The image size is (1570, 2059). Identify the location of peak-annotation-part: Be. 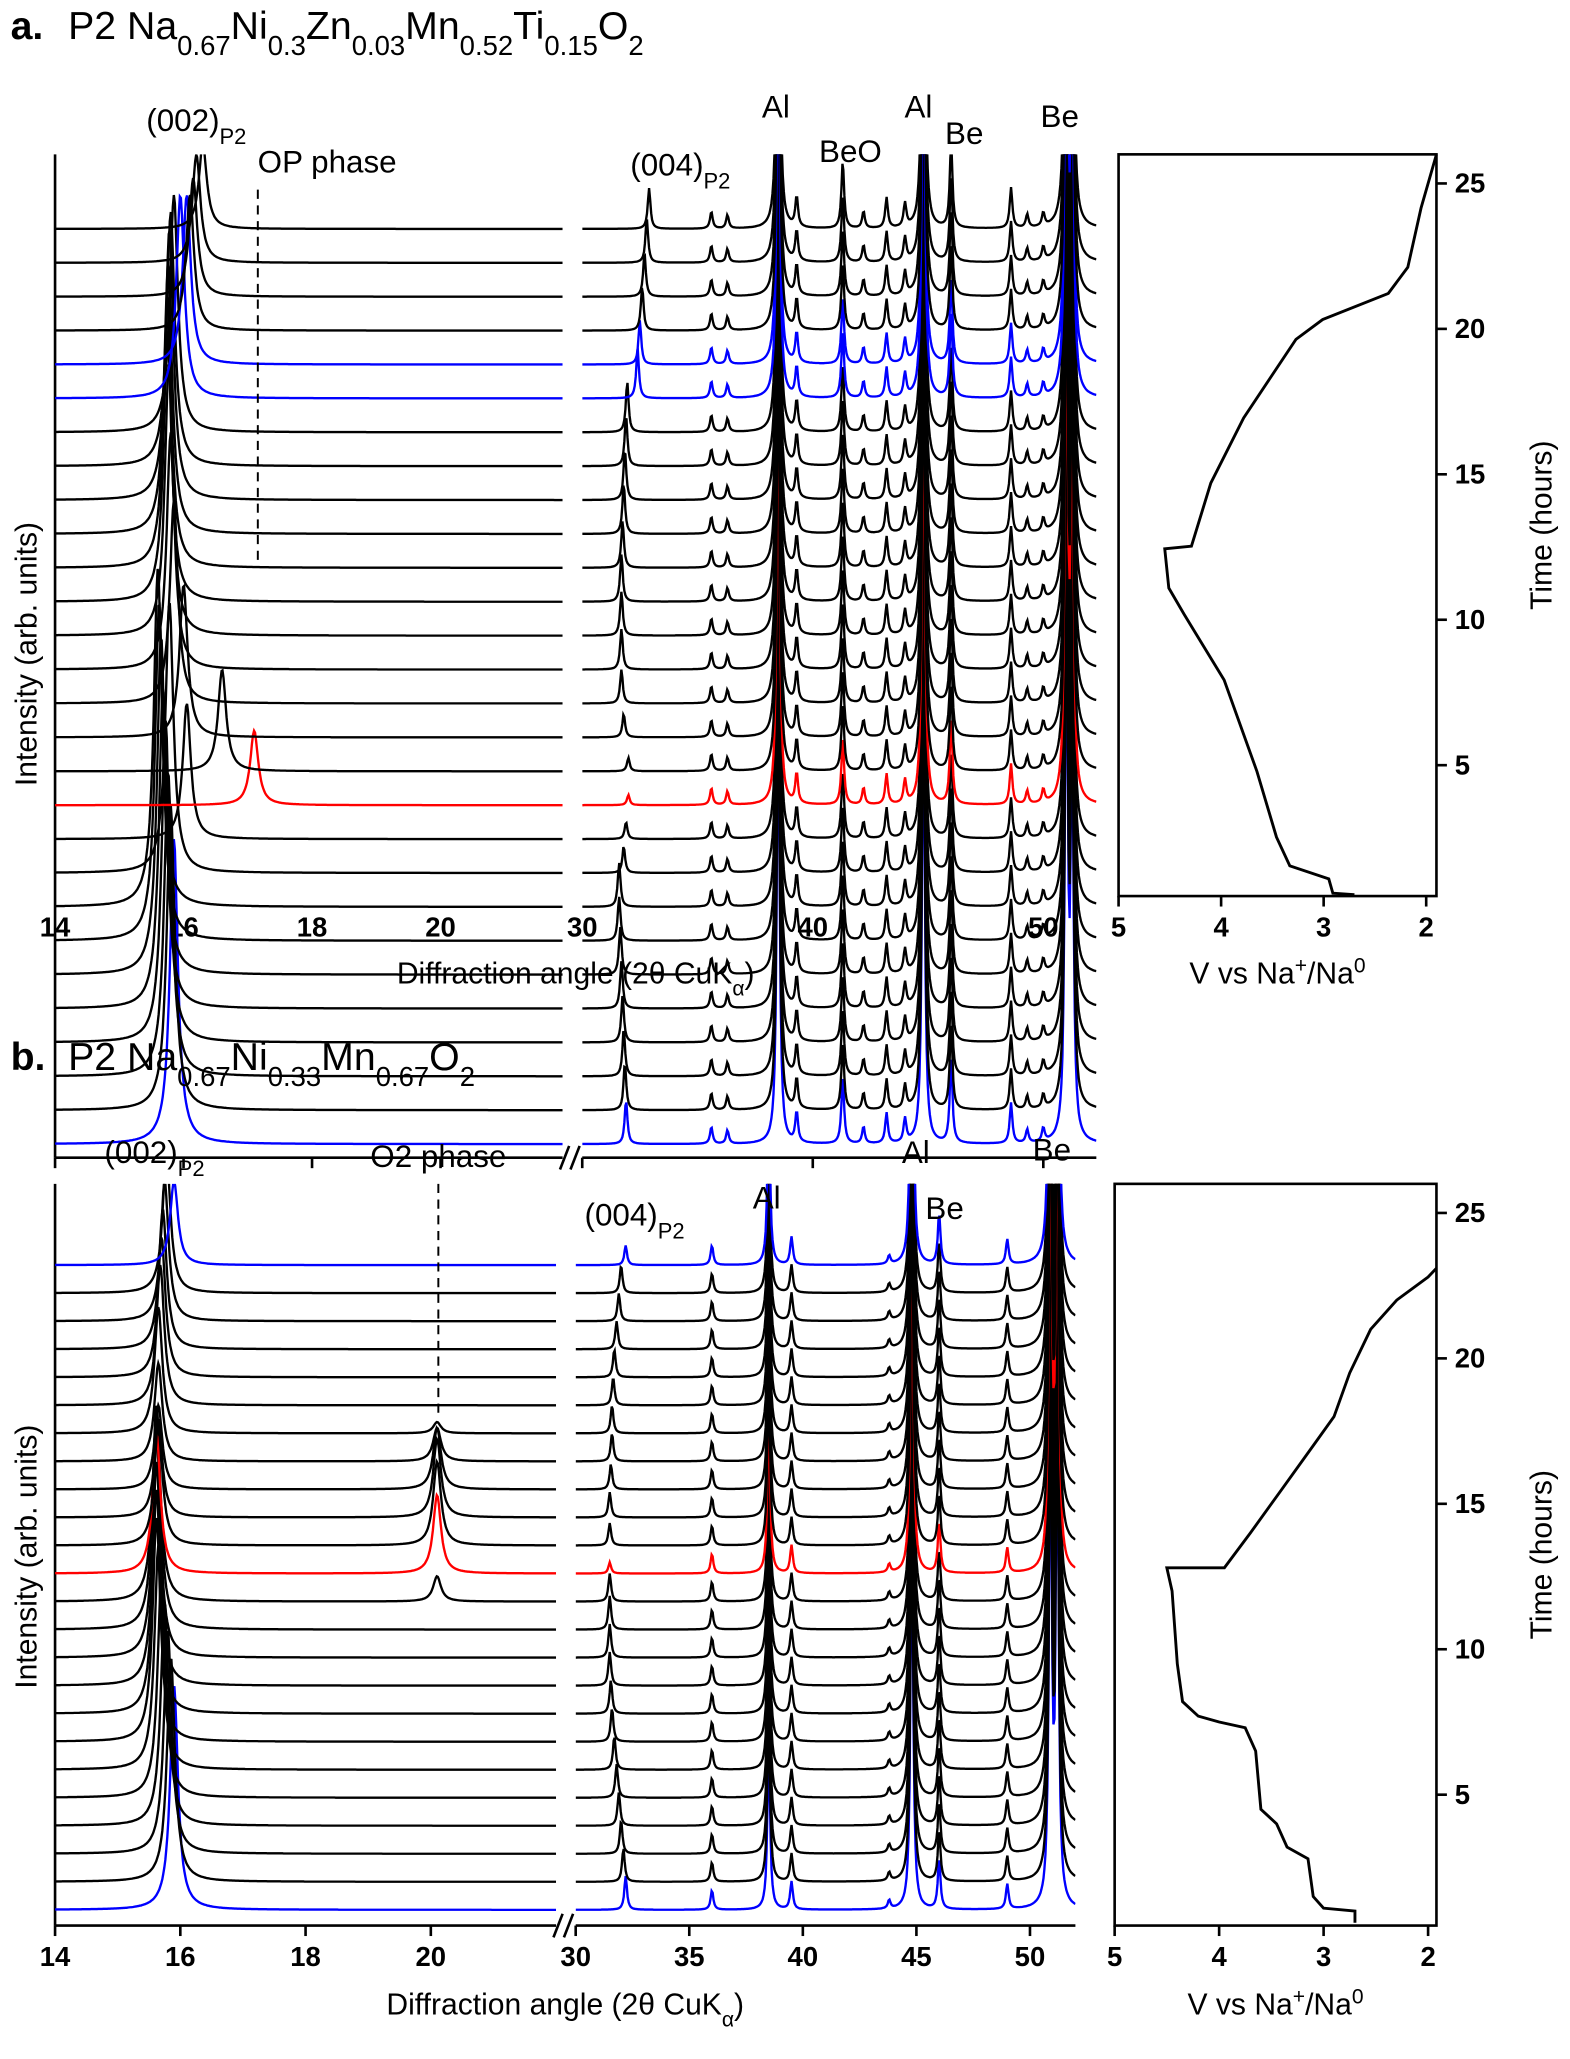
(1060, 116).